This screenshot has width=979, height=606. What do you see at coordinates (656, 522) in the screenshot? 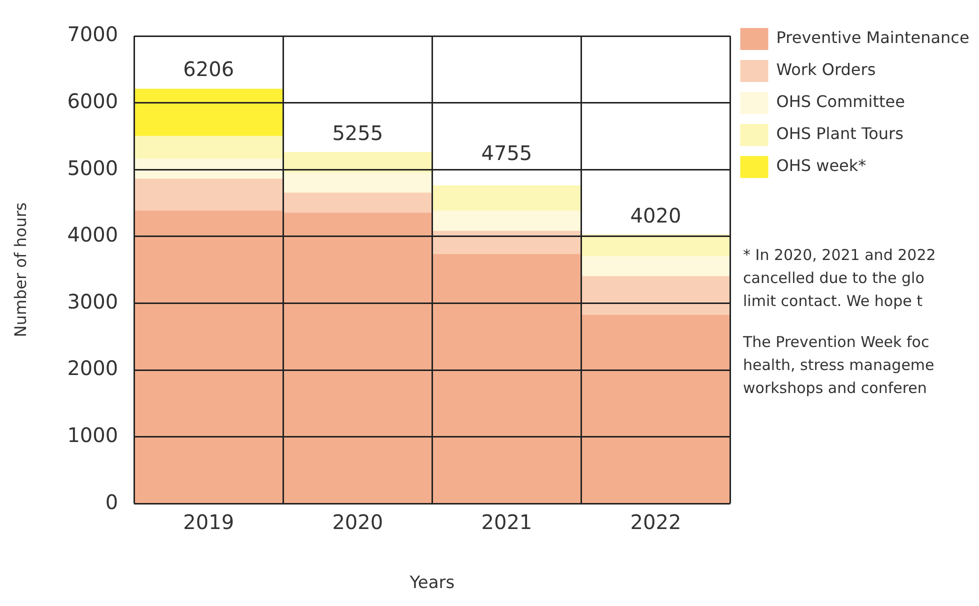
I see `x-tick-label: 2022` at bounding box center [656, 522].